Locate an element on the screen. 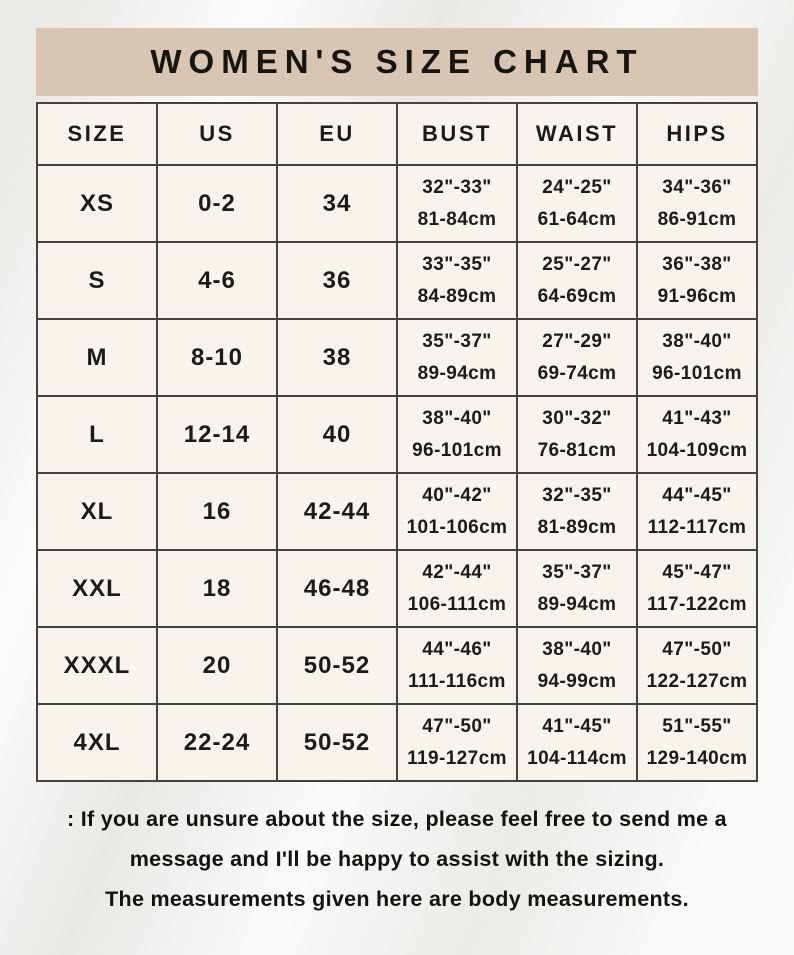 Image resolution: width=794 pixels, height=955 pixels. hips-cm: 104-109cm is located at coordinates (697, 450).